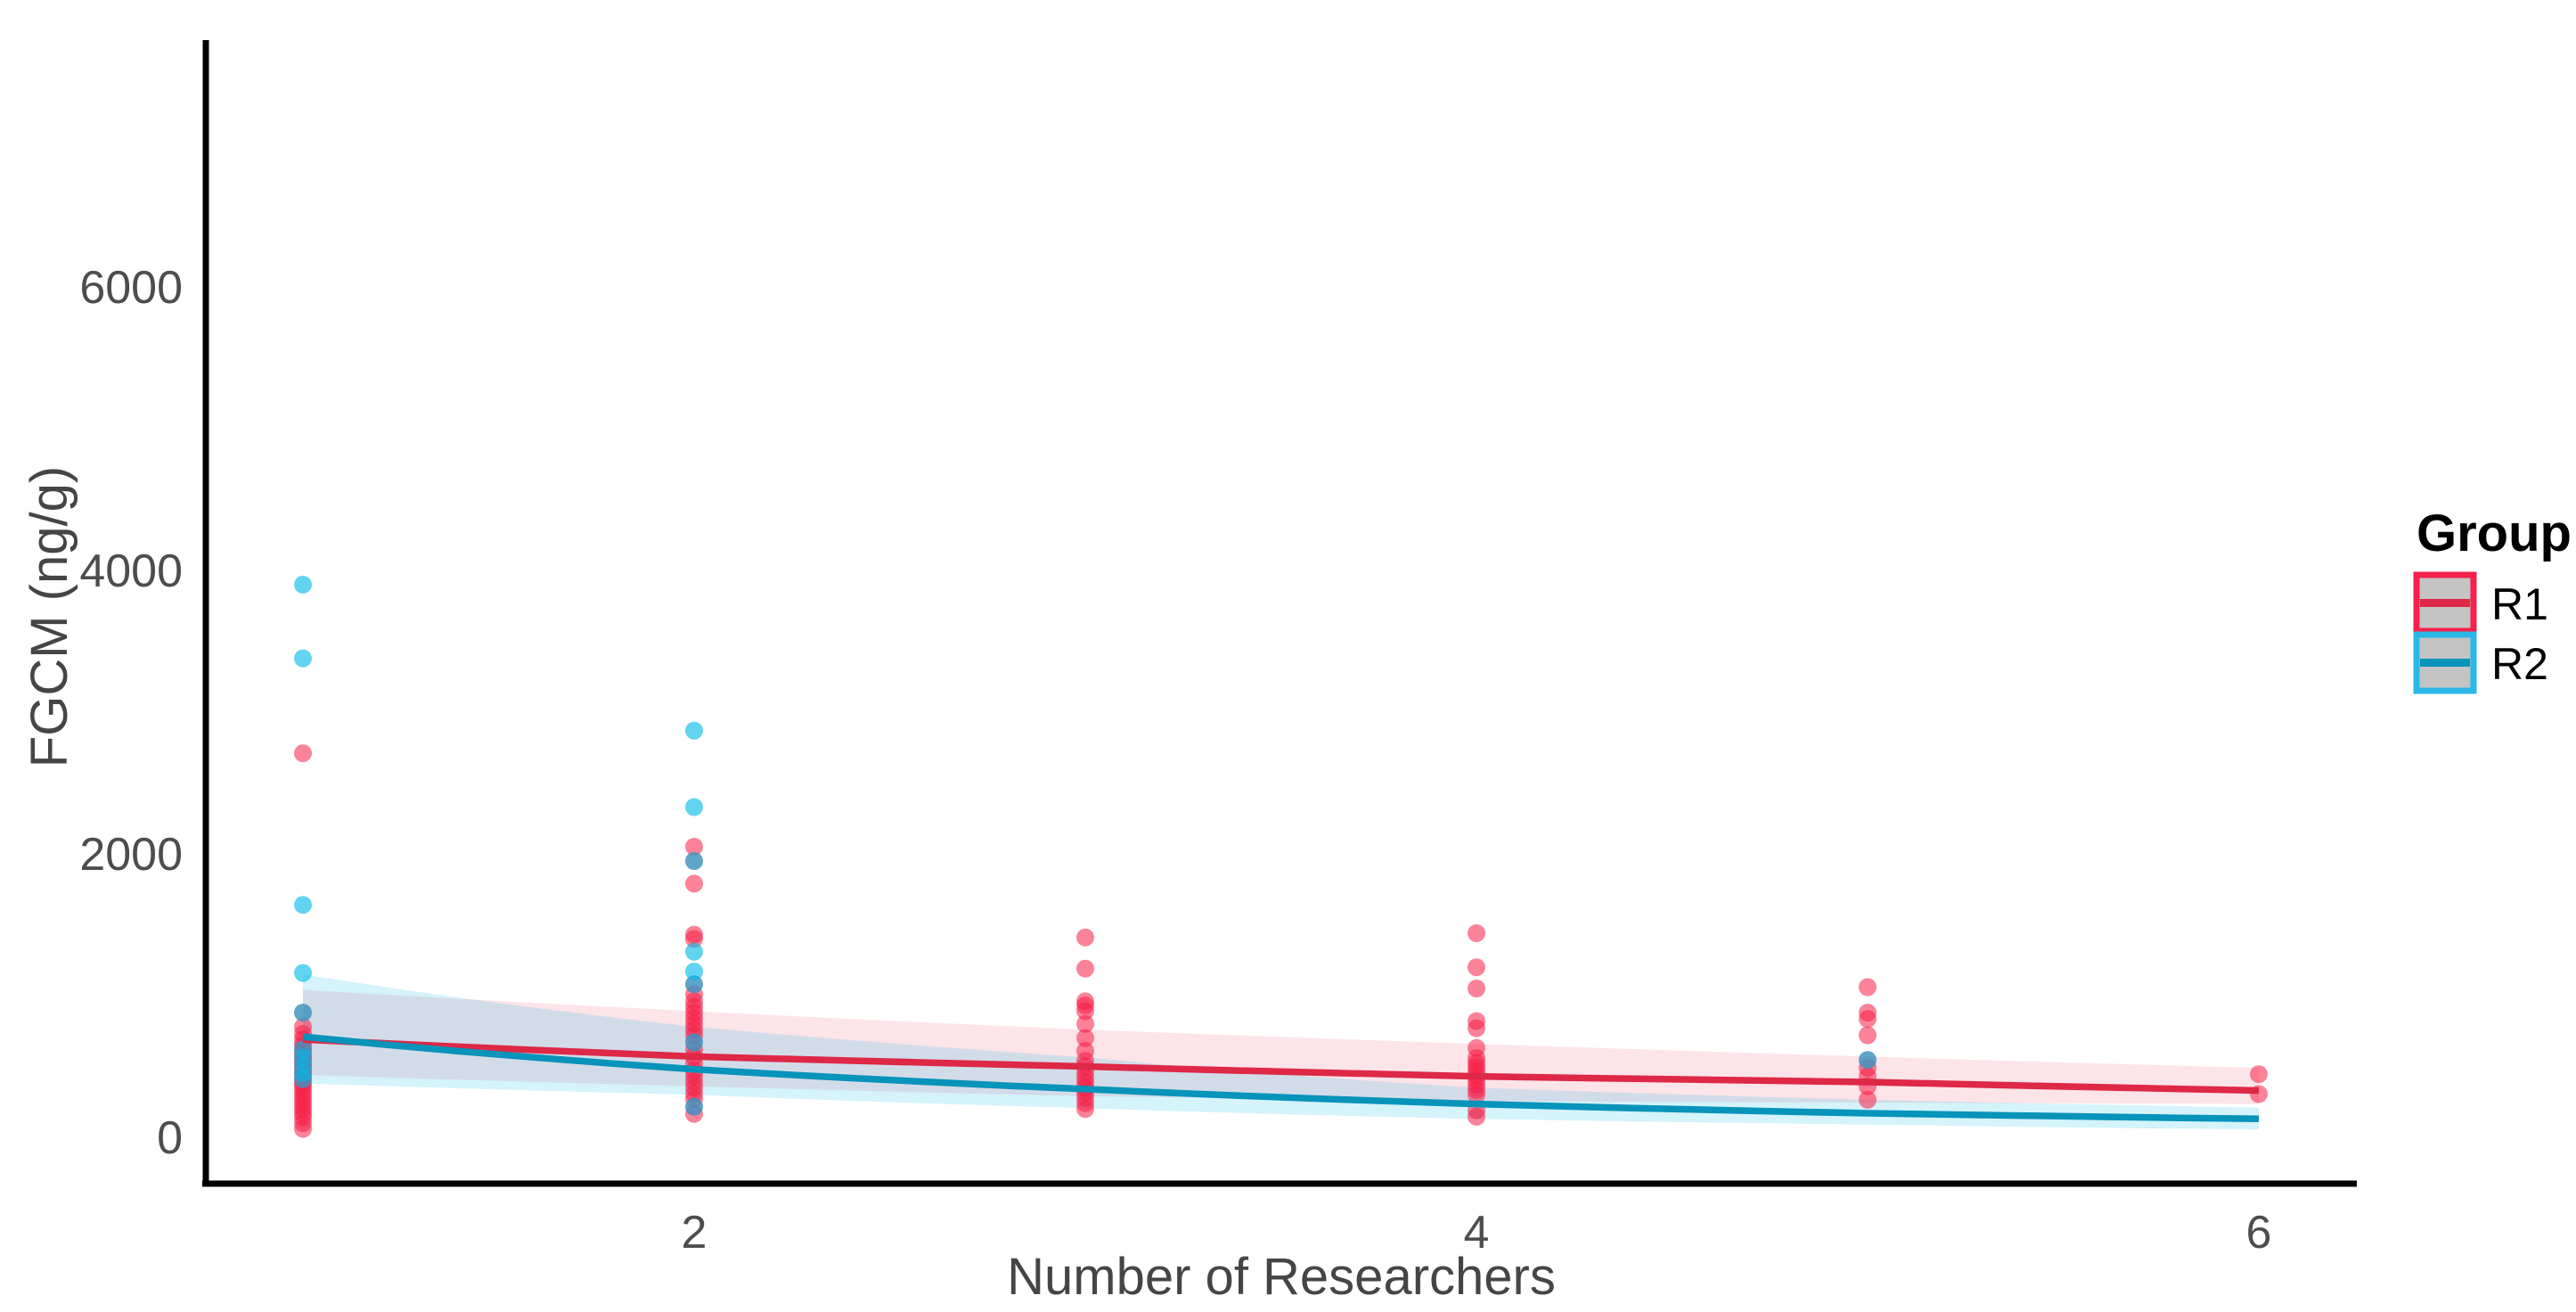 This screenshot has width=2576, height=1312. What do you see at coordinates (170, 1138) in the screenshot?
I see `y-tick-label-0: 0` at bounding box center [170, 1138].